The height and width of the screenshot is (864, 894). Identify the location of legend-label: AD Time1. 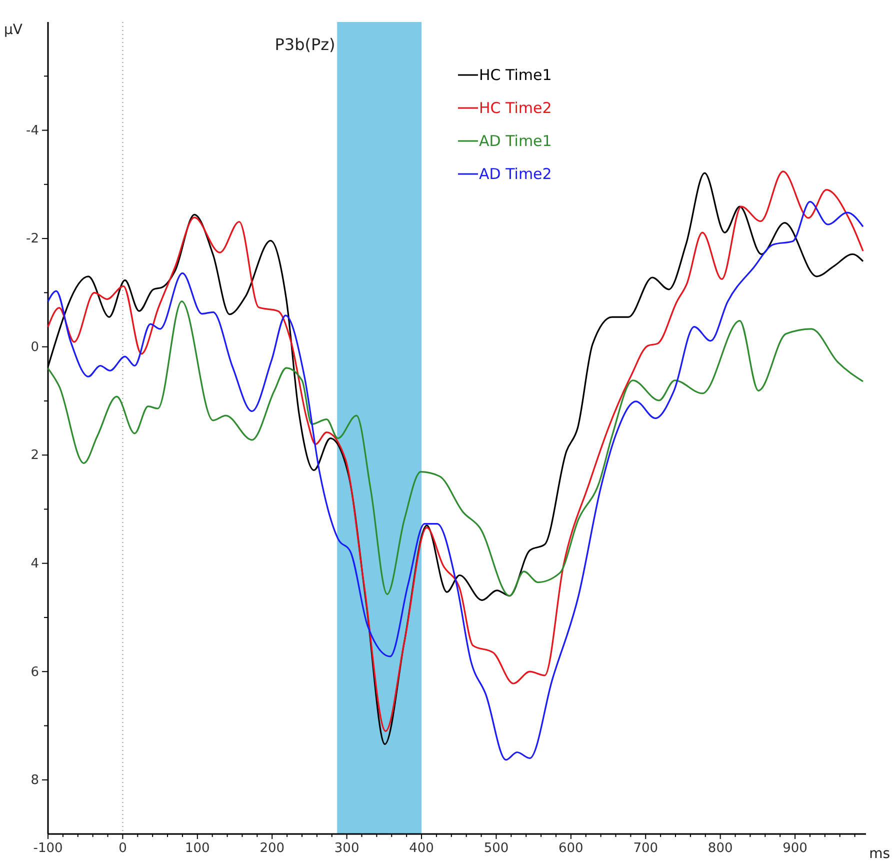
(515, 141).